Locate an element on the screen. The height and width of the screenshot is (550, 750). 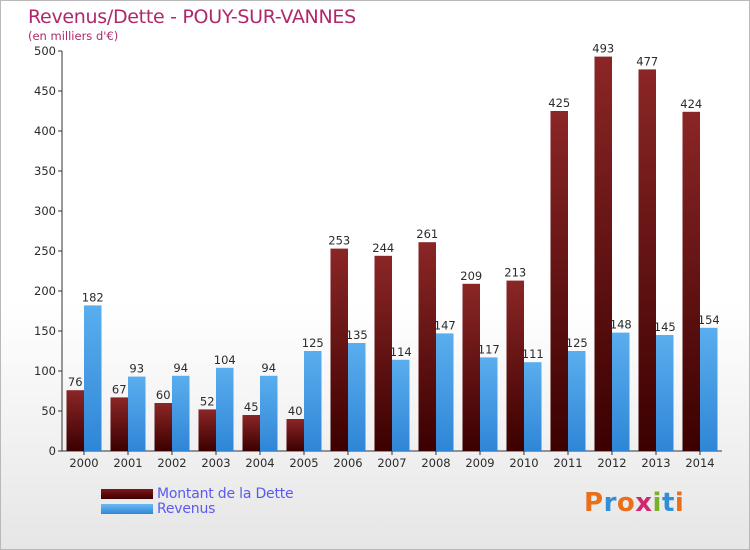
data-label-dette: 244 is located at coordinates (383, 248).